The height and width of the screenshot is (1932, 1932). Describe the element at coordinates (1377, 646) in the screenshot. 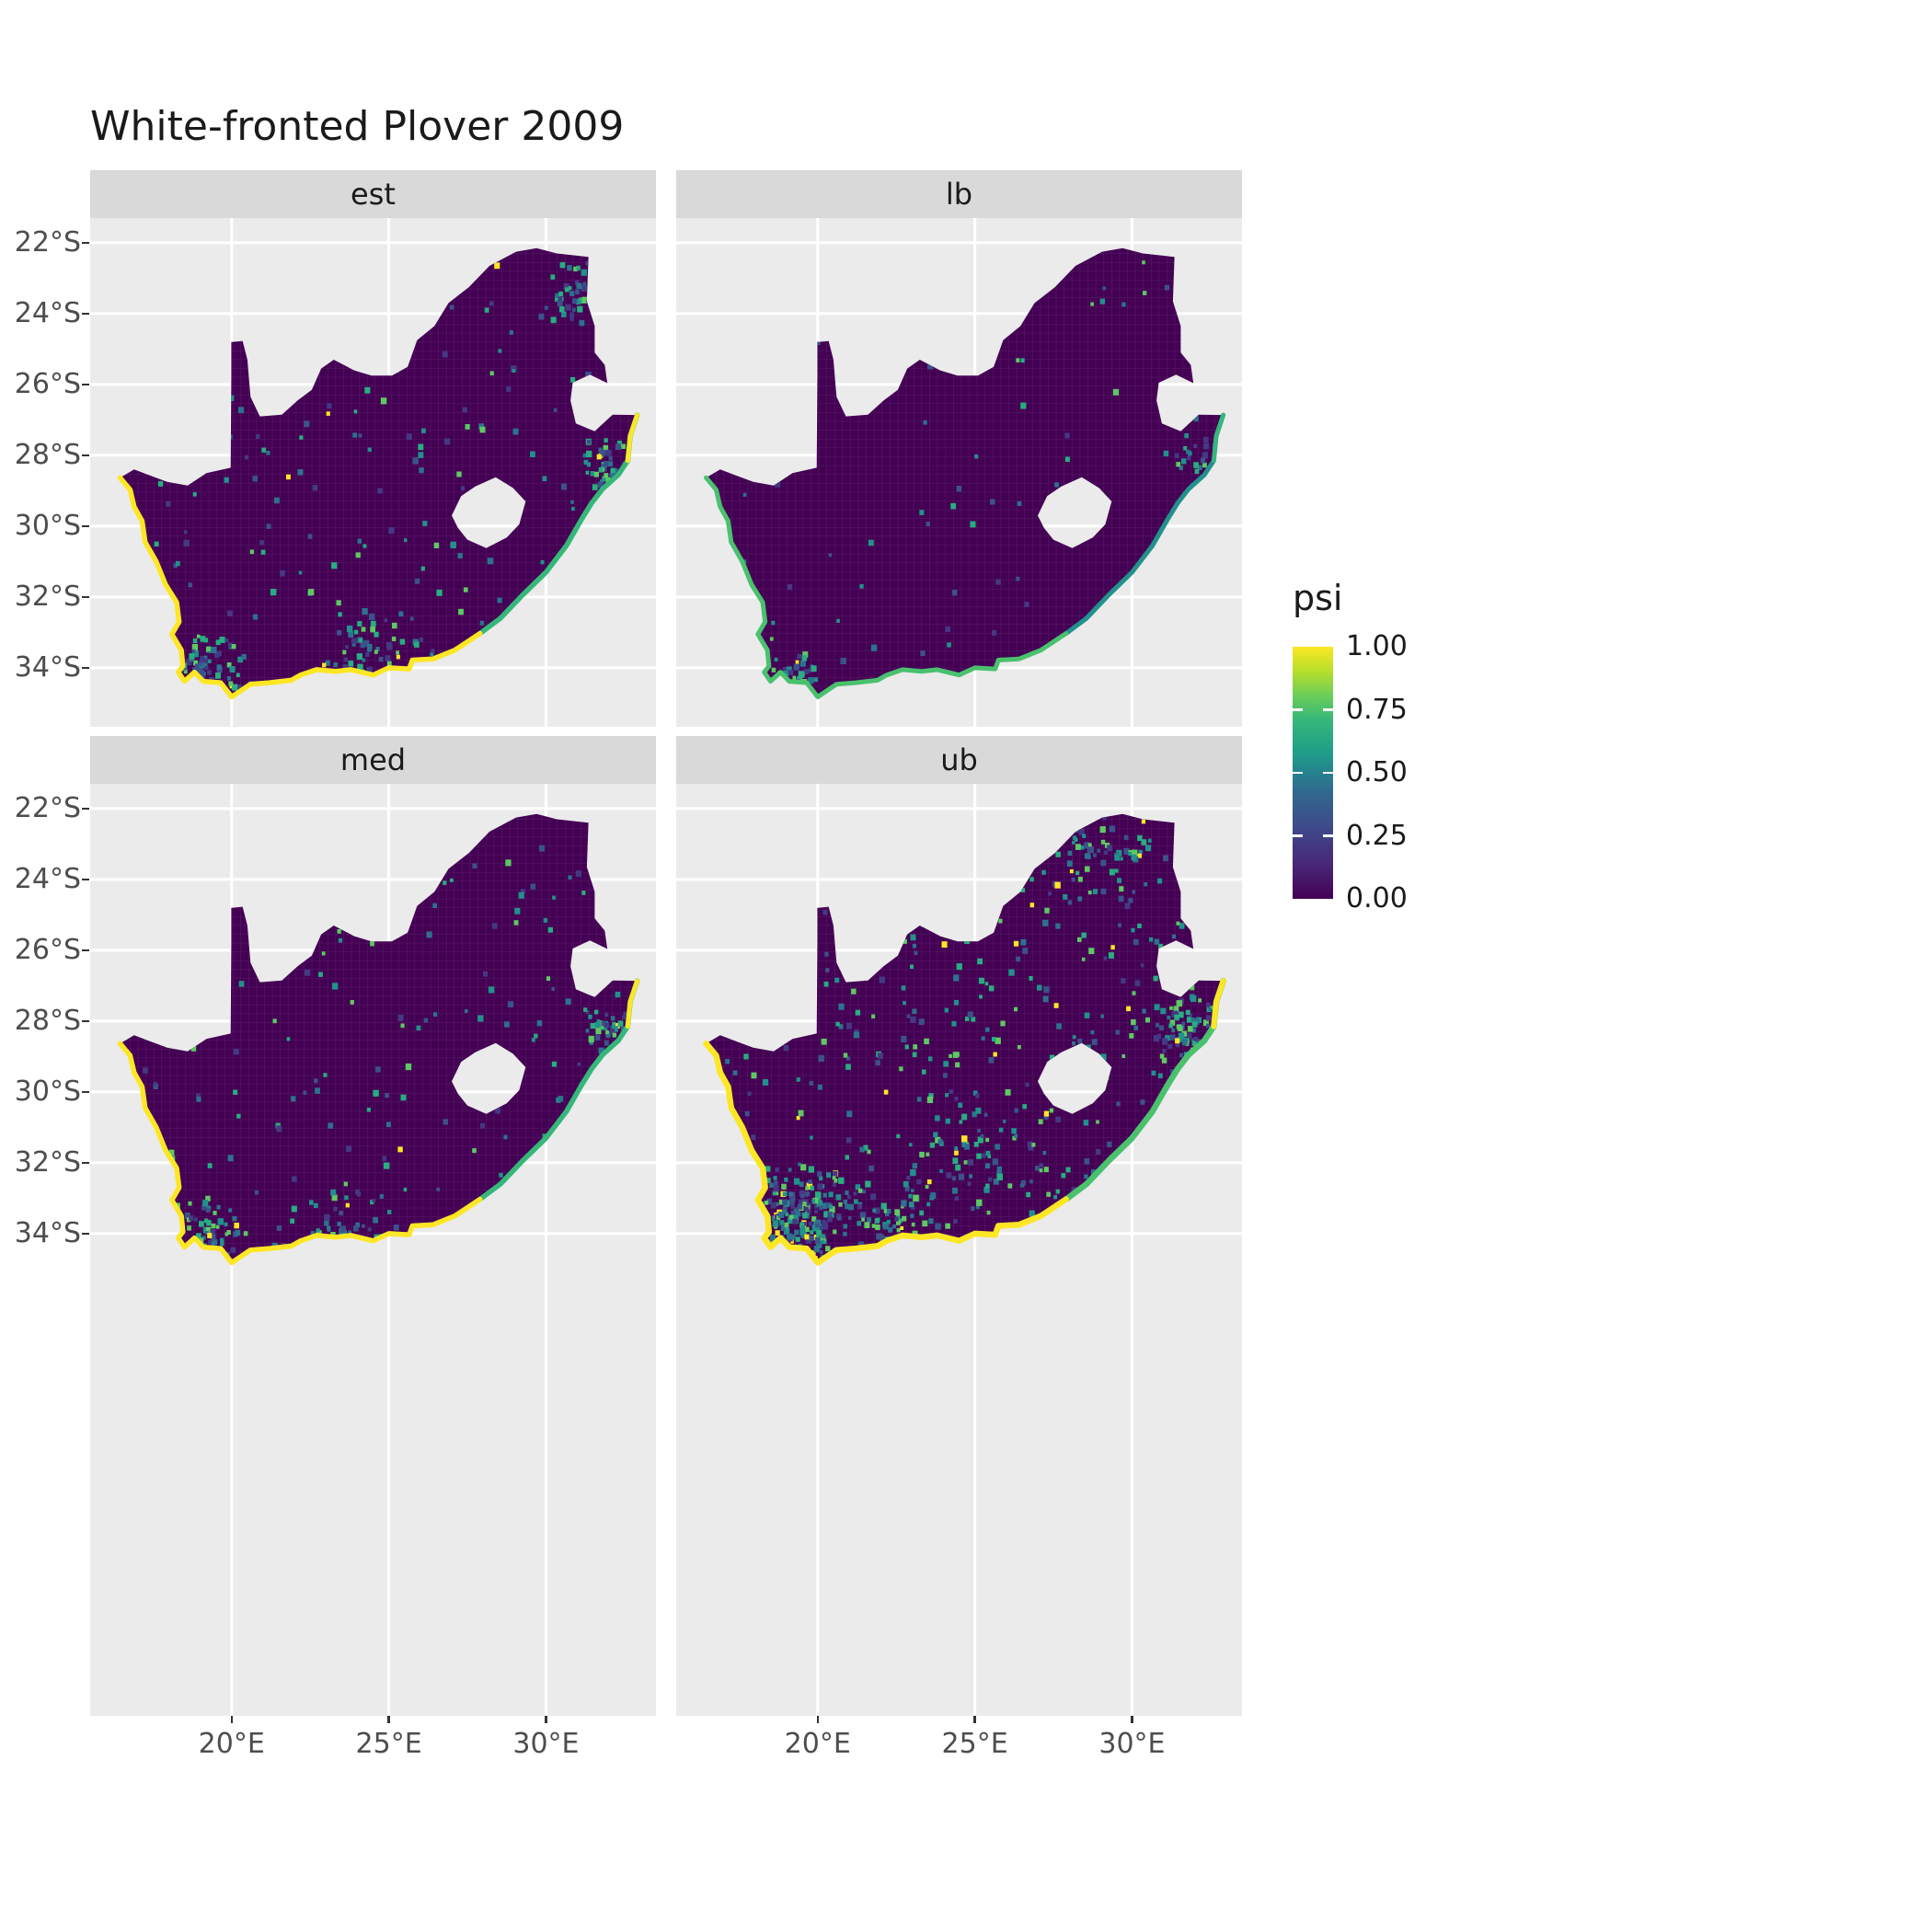

I see `legend-tick-label: 1.00` at that location.